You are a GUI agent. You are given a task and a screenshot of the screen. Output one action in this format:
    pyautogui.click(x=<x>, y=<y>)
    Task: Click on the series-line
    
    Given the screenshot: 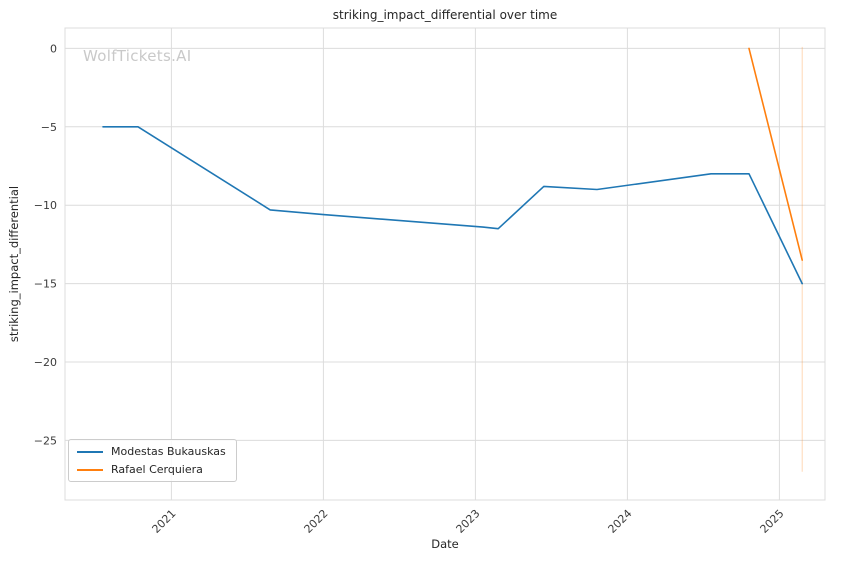 What is the action you would take?
    pyautogui.click(x=776, y=154)
    